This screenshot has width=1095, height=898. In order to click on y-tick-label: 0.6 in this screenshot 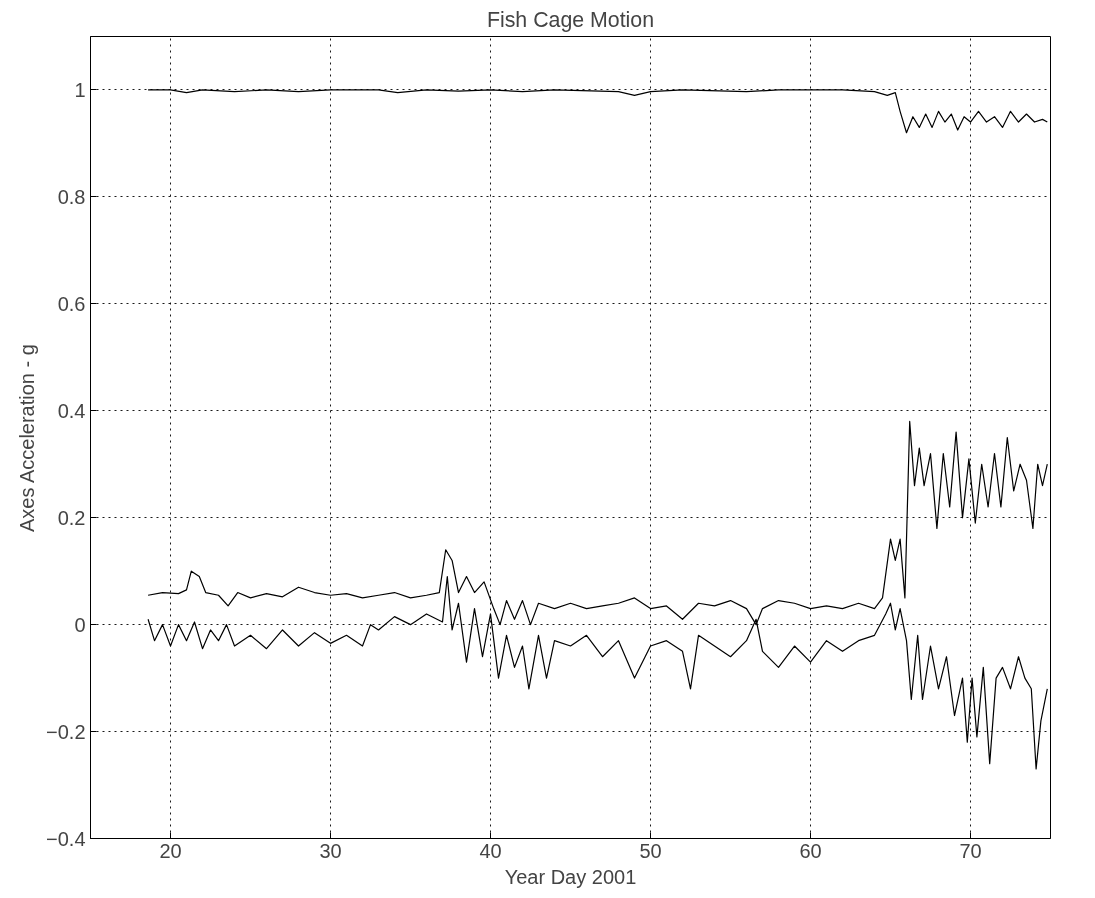, I will do `click(71, 303)`.